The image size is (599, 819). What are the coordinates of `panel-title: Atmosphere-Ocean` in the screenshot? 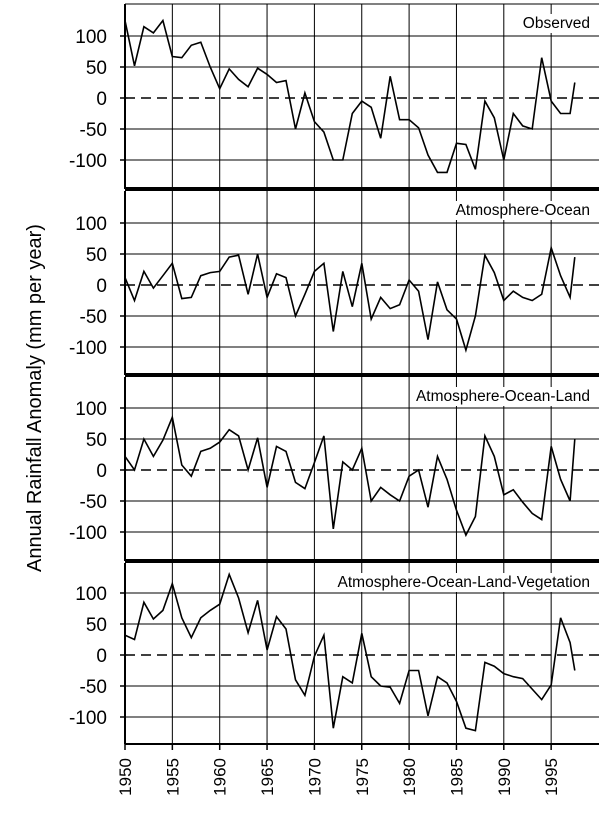 It's located at (523, 210).